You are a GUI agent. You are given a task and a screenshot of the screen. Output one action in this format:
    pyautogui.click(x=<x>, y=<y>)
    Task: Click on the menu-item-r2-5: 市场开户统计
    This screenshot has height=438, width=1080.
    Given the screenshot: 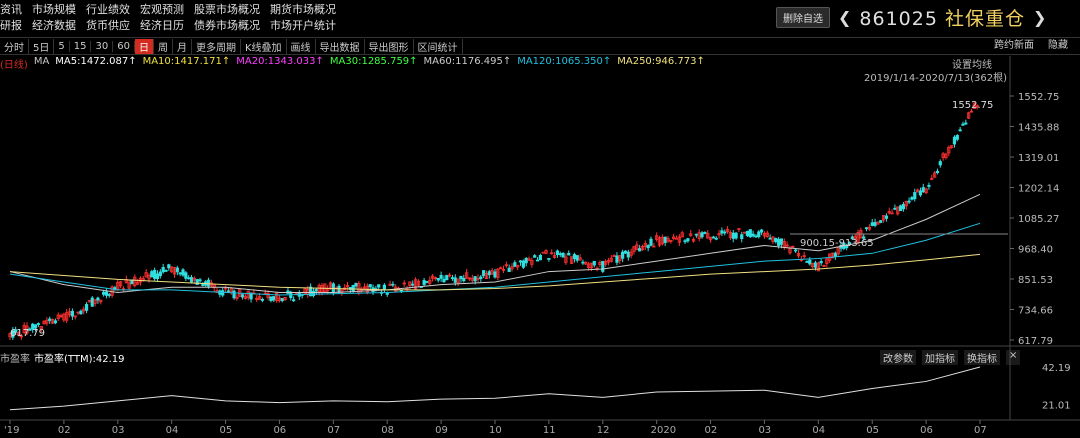 What is the action you would take?
    pyautogui.click(x=303, y=25)
    